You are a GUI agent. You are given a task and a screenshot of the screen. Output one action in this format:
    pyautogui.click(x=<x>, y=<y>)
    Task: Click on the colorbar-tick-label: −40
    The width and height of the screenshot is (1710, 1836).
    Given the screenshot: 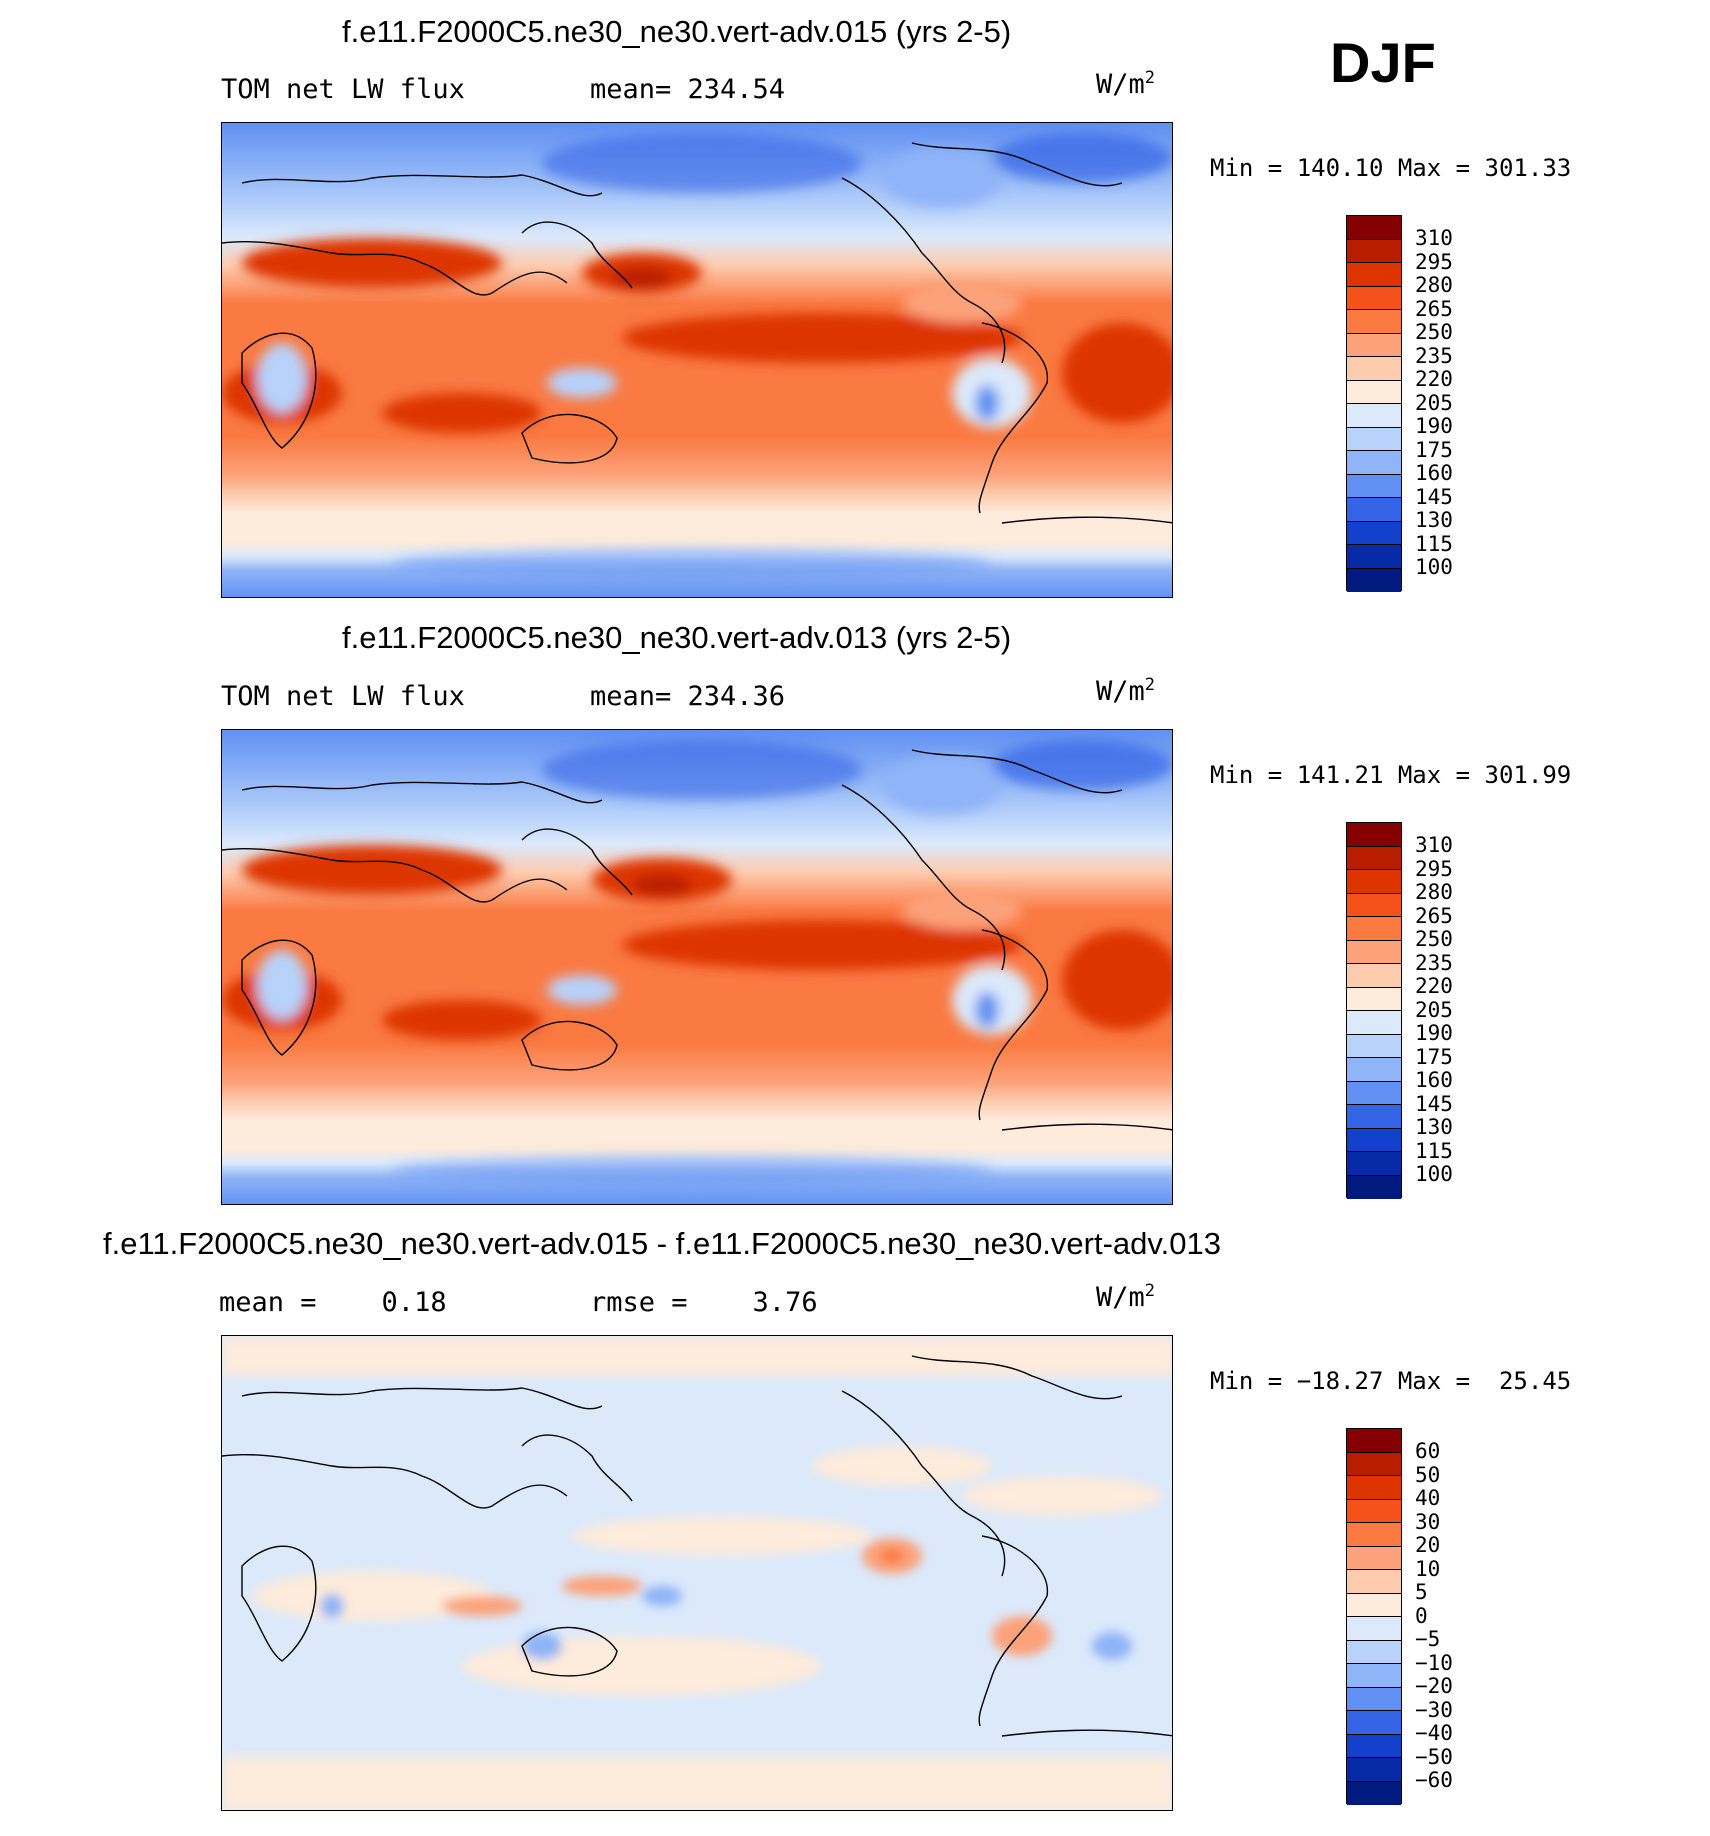 What is the action you would take?
    pyautogui.click(x=1434, y=1733)
    